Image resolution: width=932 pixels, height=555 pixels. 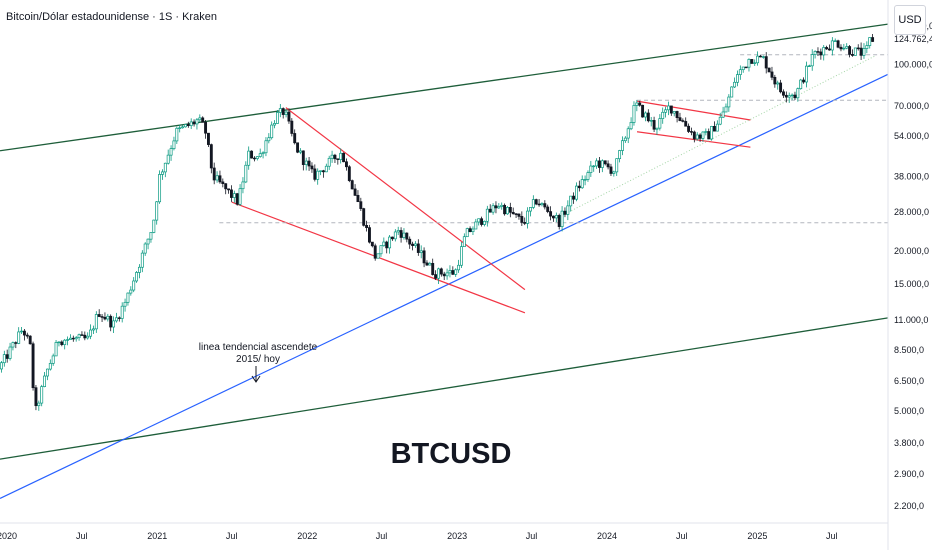 I want to click on dotted-guide-line, so click(x=718, y=136).